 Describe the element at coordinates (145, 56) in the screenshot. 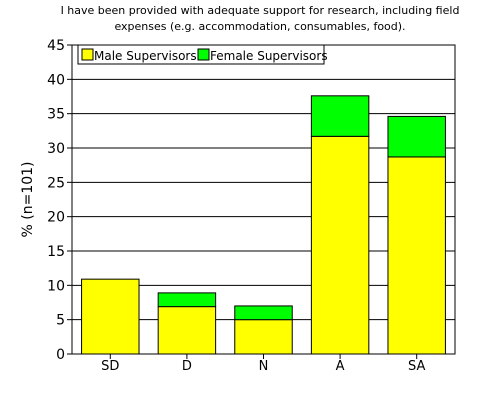

I see `legend-label-male: Male Supervisors` at that location.